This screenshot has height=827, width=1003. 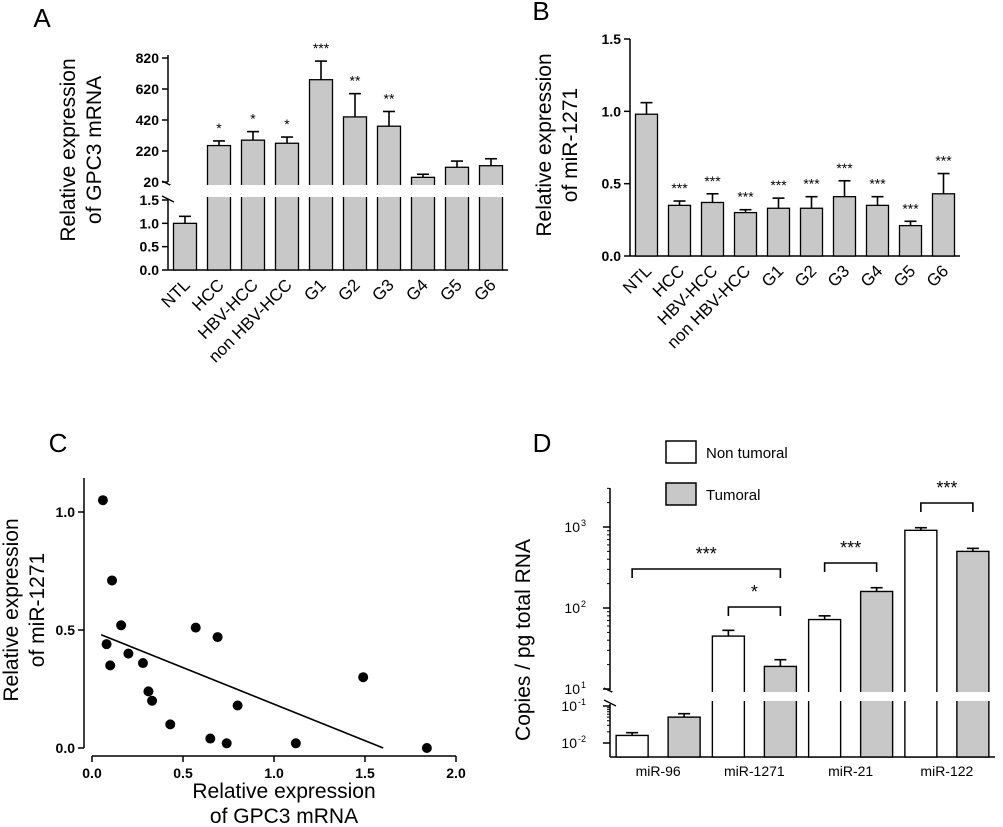 What do you see at coordinates (850, 548) in the screenshot?
I see `panel-d-significance-bracket-3-label: ***` at bounding box center [850, 548].